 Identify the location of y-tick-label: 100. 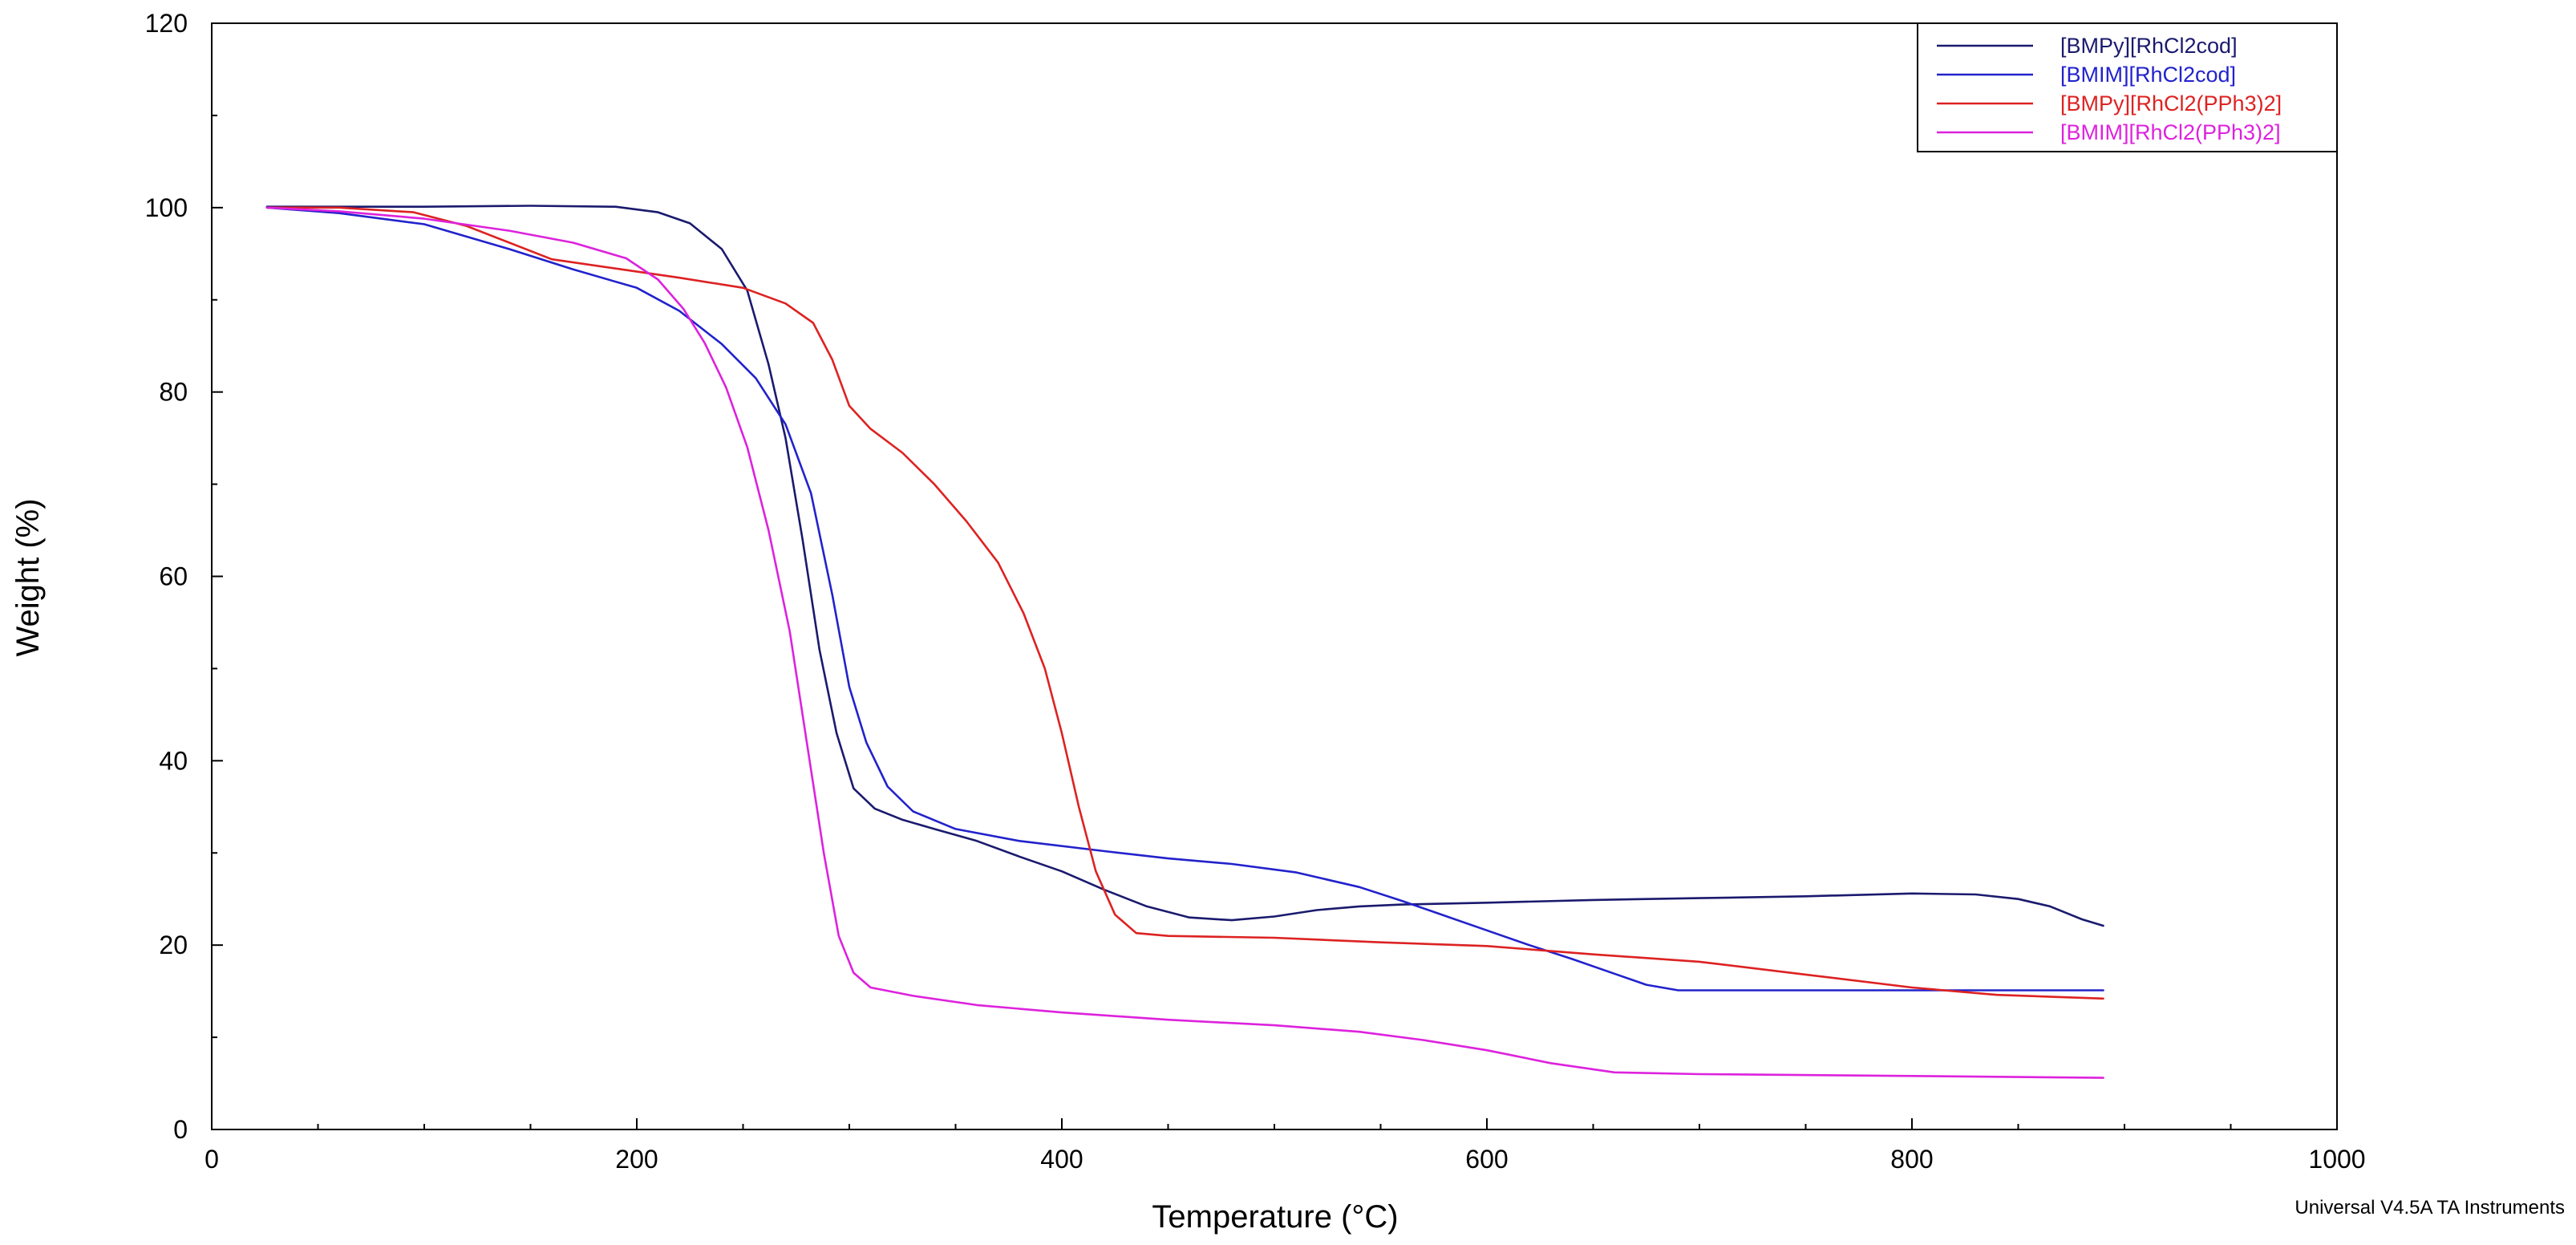
(166, 207).